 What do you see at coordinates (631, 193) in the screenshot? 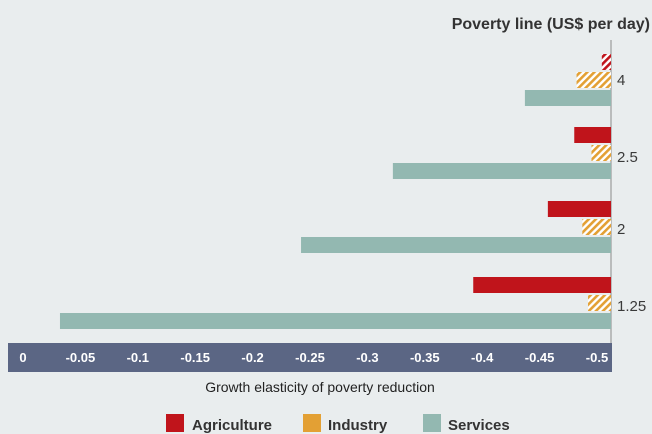
I see `category-labels: 4 2.5 2 1.25` at bounding box center [631, 193].